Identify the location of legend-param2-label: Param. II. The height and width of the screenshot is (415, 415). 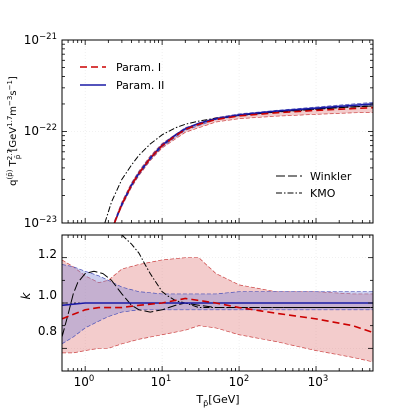
(140, 85).